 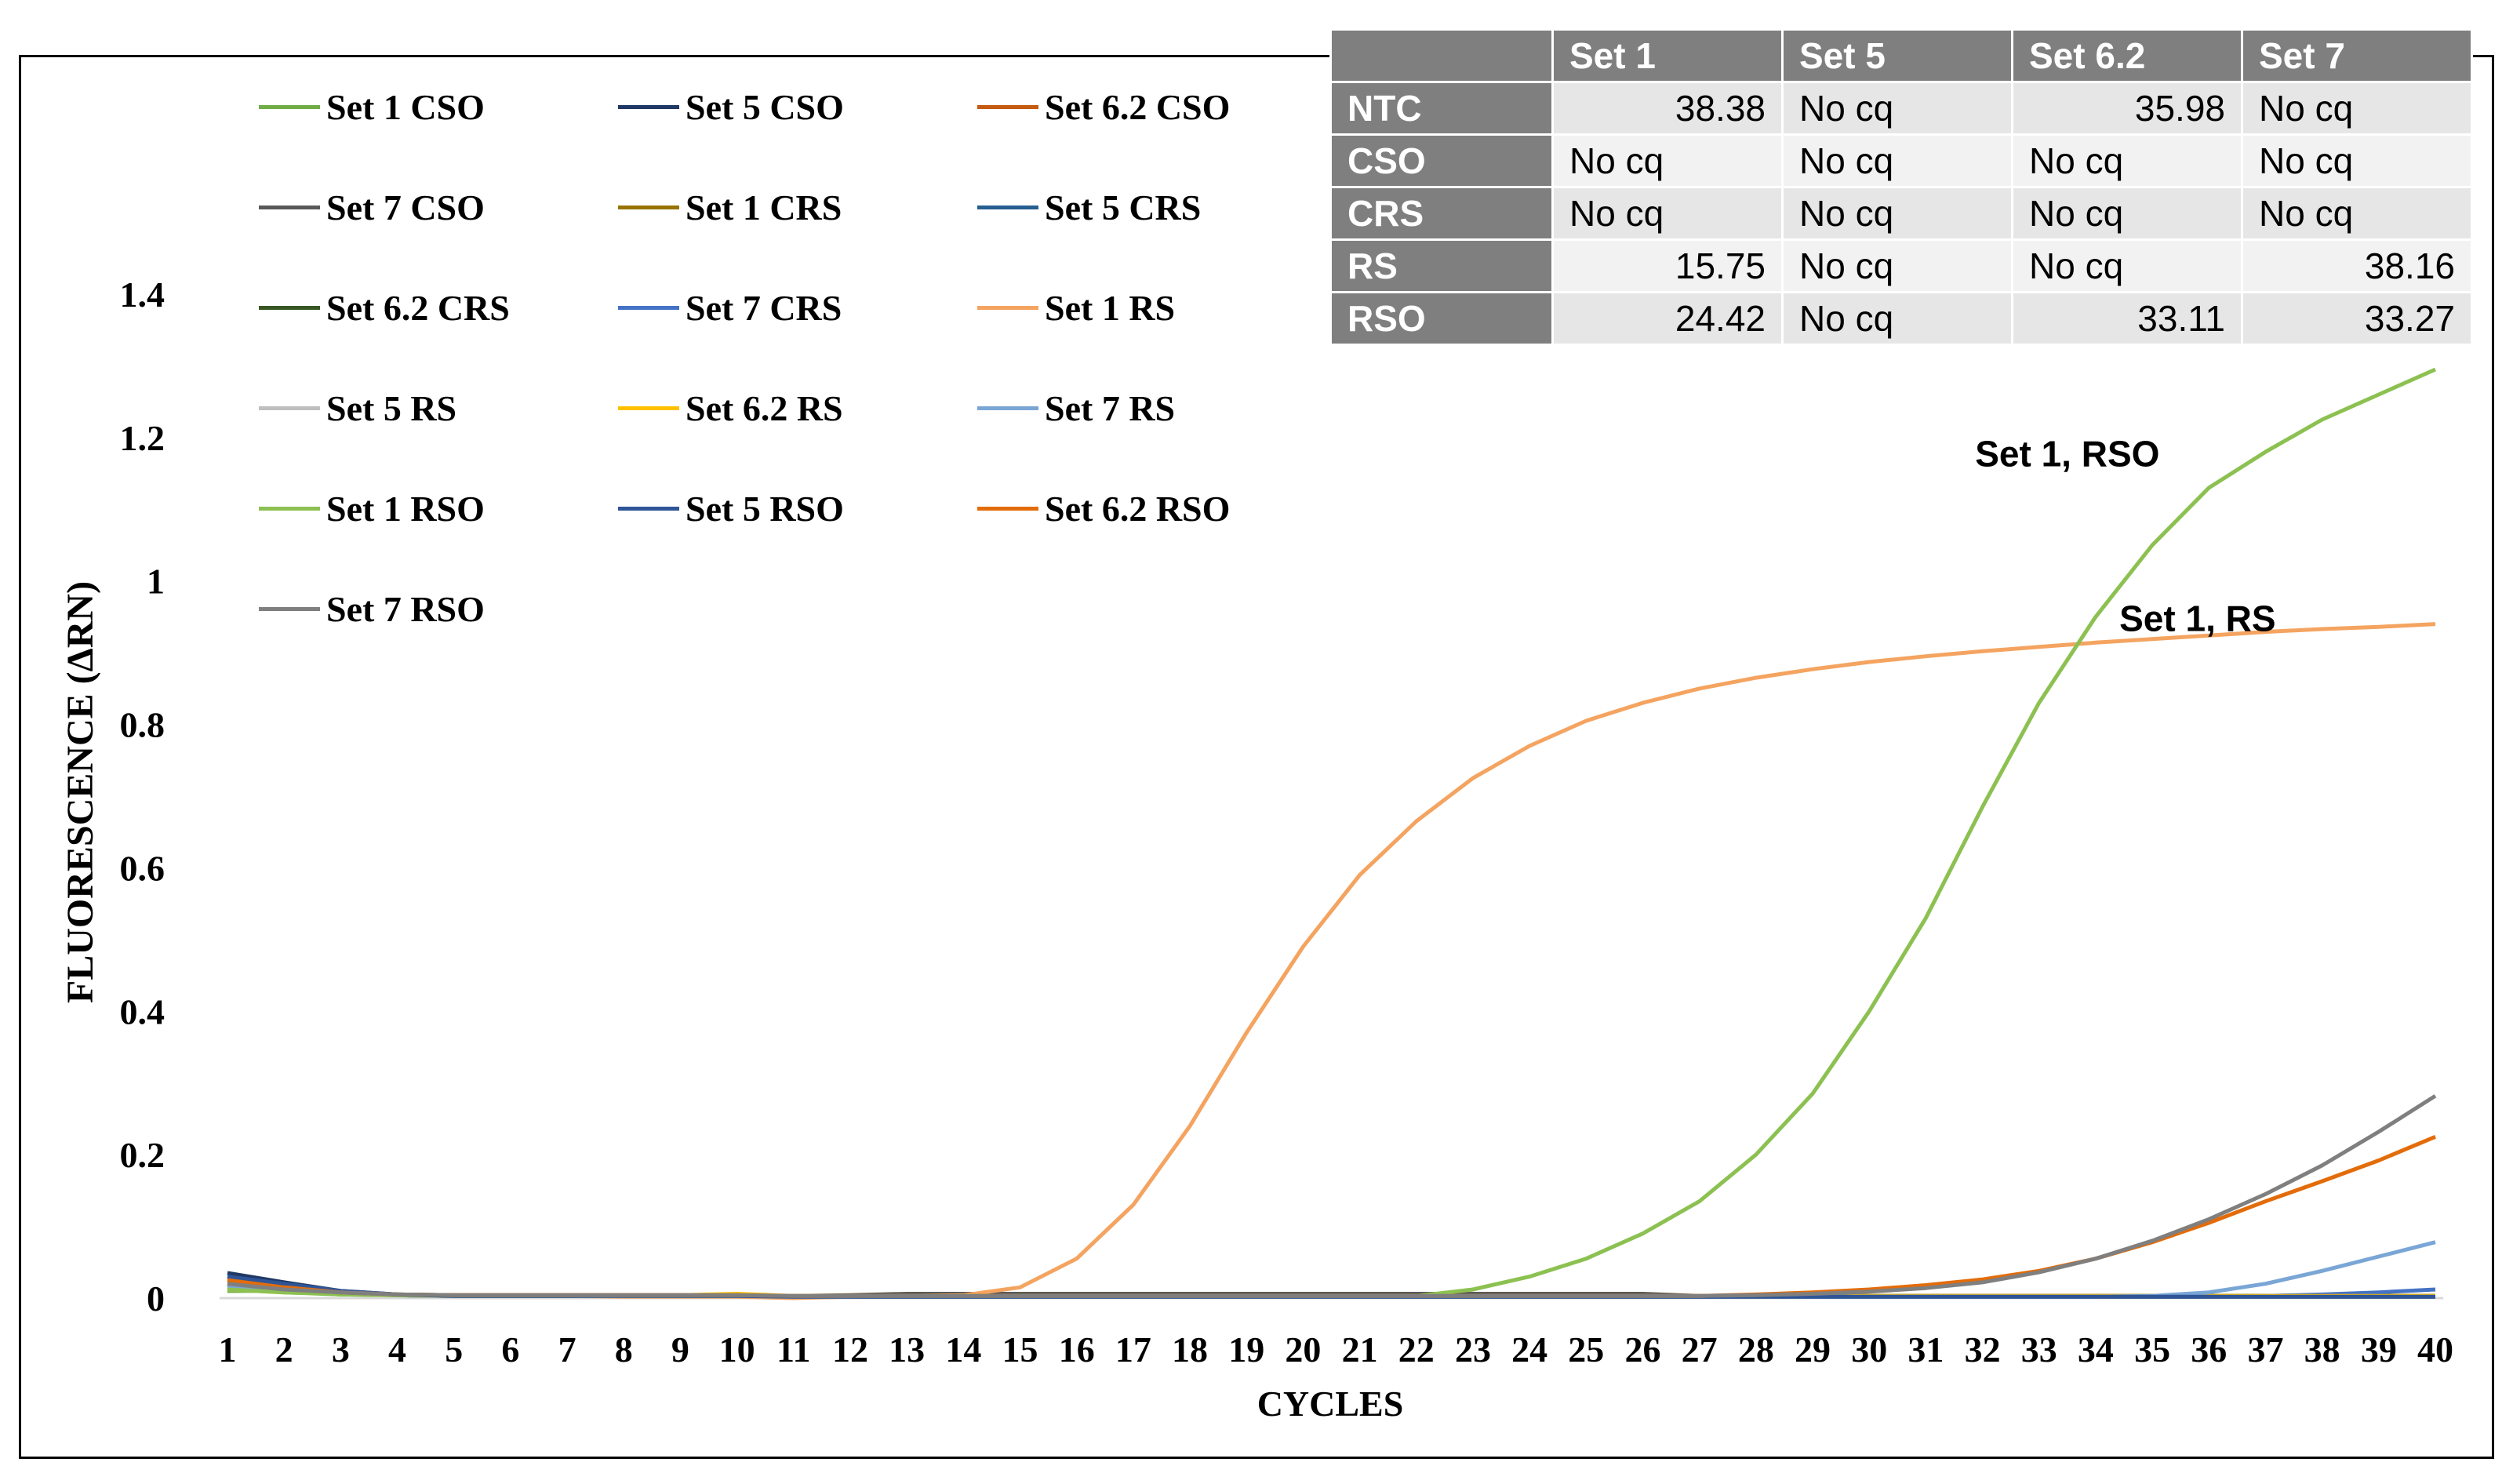 I want to click on x-tick-label: 7, so click(x=567, y=1349).